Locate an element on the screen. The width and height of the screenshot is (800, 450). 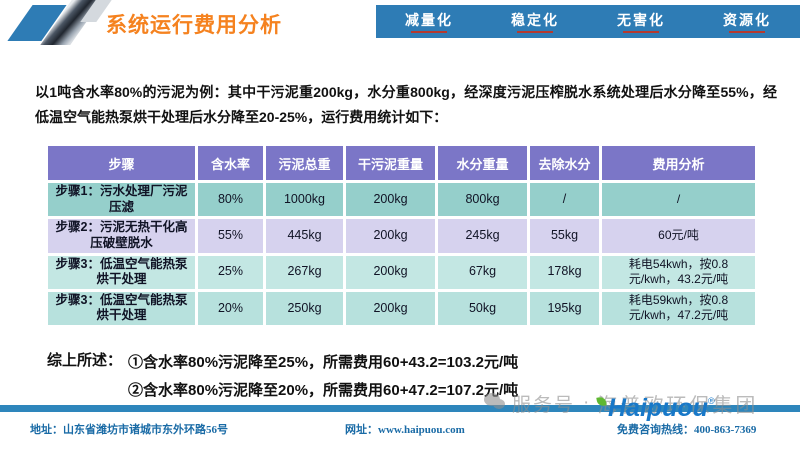
col-header-moisture: 含水率 is located at coordinates (230, 163).